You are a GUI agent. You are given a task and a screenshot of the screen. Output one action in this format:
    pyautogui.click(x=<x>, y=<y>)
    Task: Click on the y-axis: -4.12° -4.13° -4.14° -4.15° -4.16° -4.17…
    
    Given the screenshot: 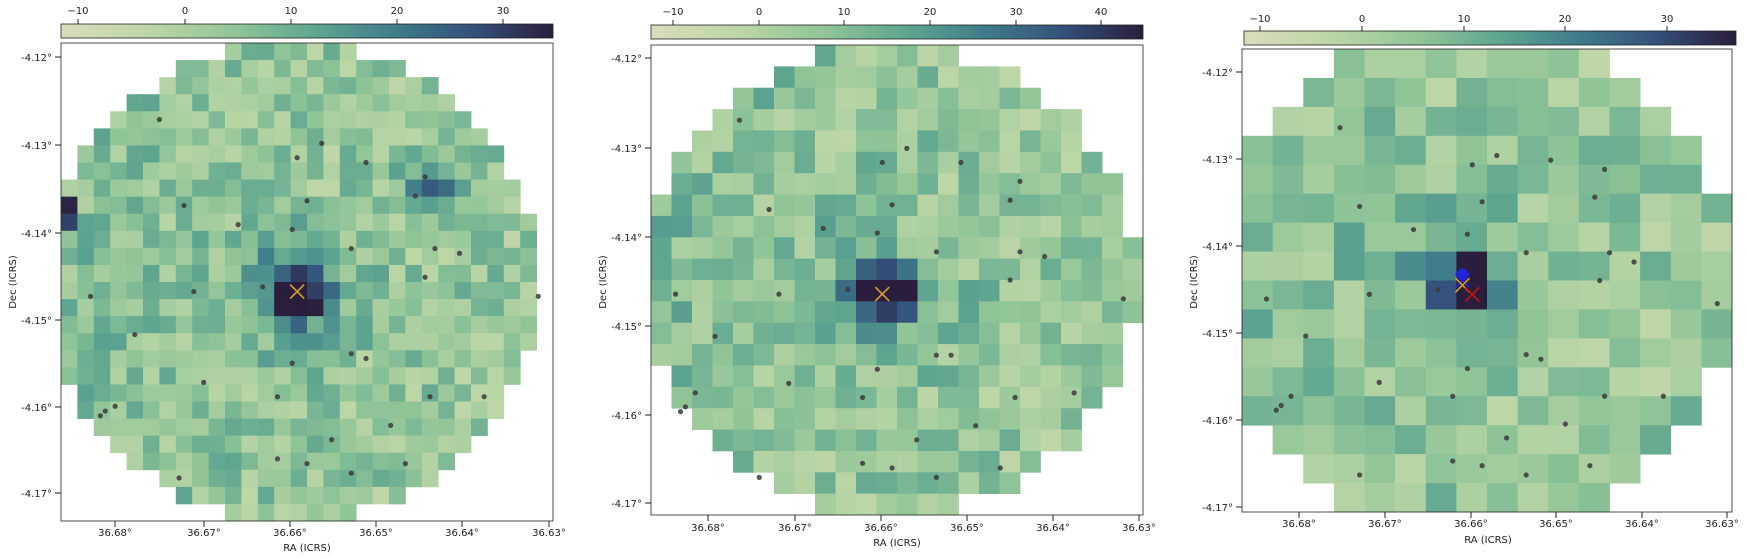 What is the action you would take?
    pyautogui.click(x=624, y=282)
    